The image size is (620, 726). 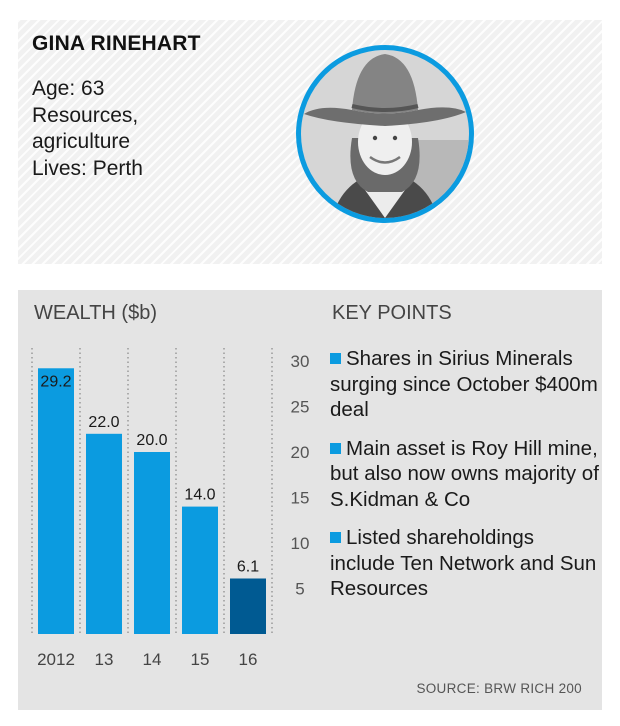 What do you see at coordinates (199, 495) in the screenshot?
I see `bar-value-label: 14.0` at bounding box center [199, 495].